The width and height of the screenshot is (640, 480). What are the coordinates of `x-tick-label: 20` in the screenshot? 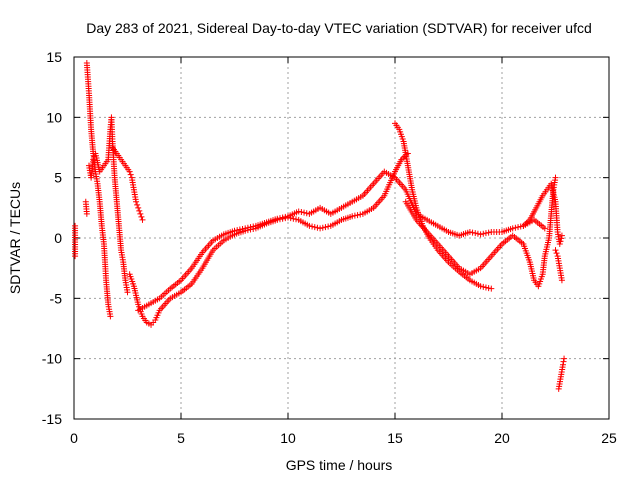 It's located at (502, 438).